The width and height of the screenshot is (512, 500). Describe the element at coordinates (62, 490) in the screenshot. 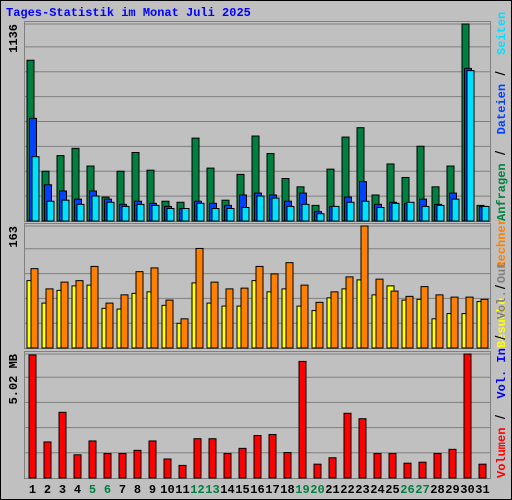

I see `x-tick-label: 3` at that location.